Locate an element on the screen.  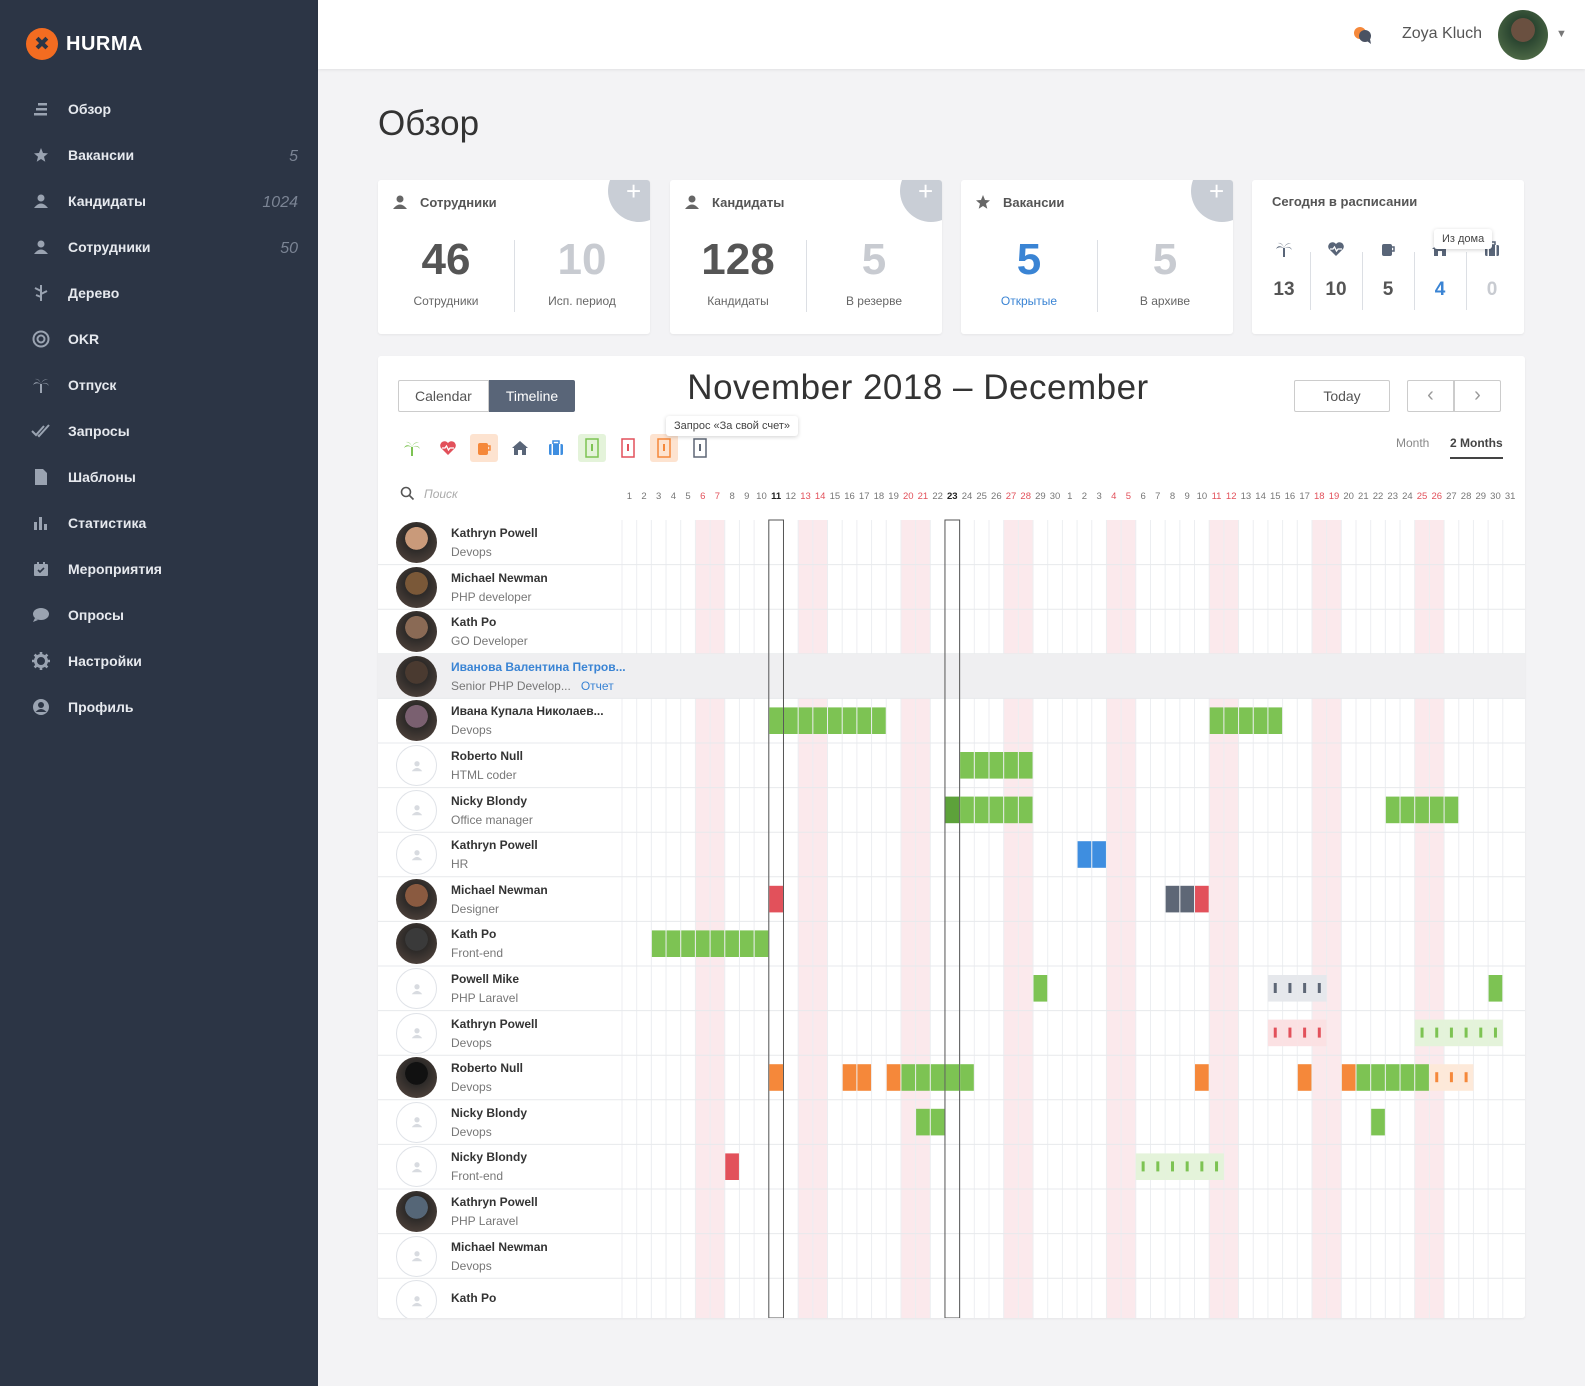
candidates-count: 128 is located at coordinates (738, 259).